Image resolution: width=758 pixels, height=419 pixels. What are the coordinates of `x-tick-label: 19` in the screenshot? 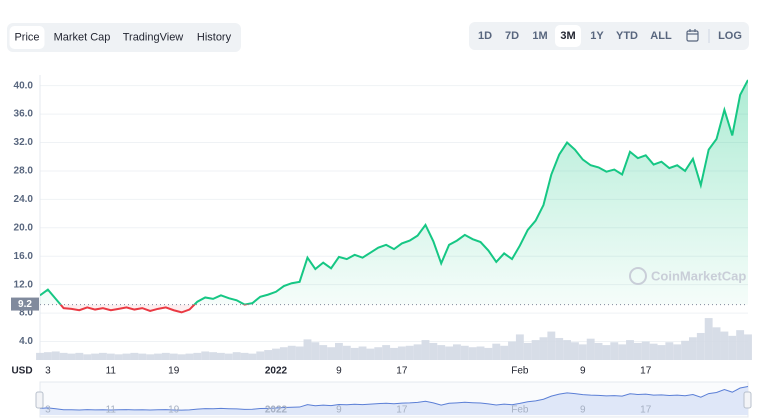 It's located at (174, 371).